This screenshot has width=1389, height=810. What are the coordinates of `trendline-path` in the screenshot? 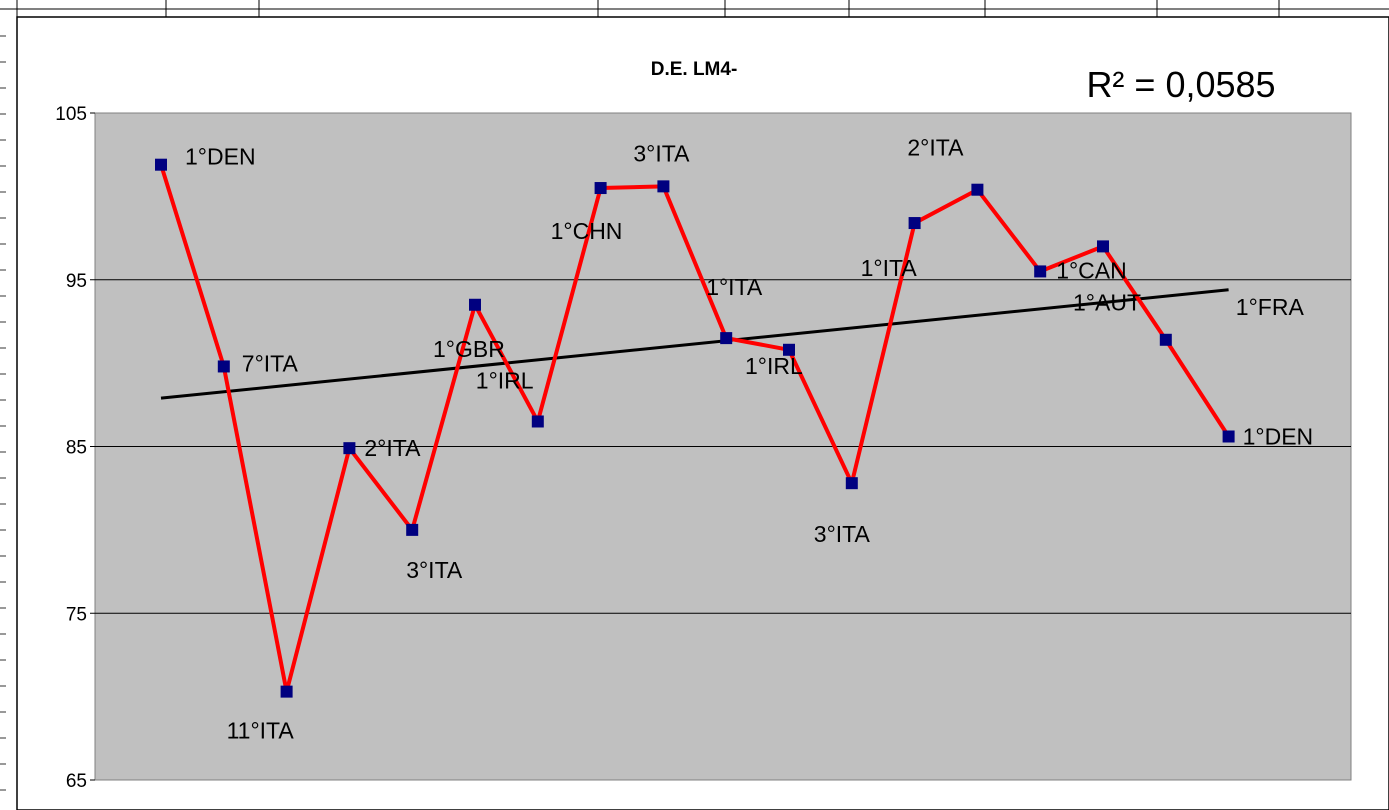 It's located at (694, 344).